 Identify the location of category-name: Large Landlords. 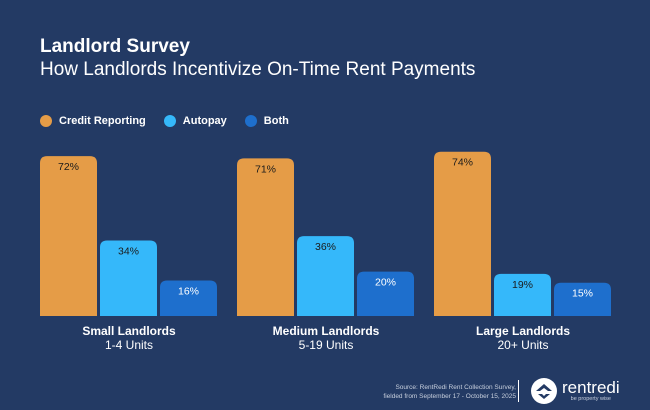
(522, 331).